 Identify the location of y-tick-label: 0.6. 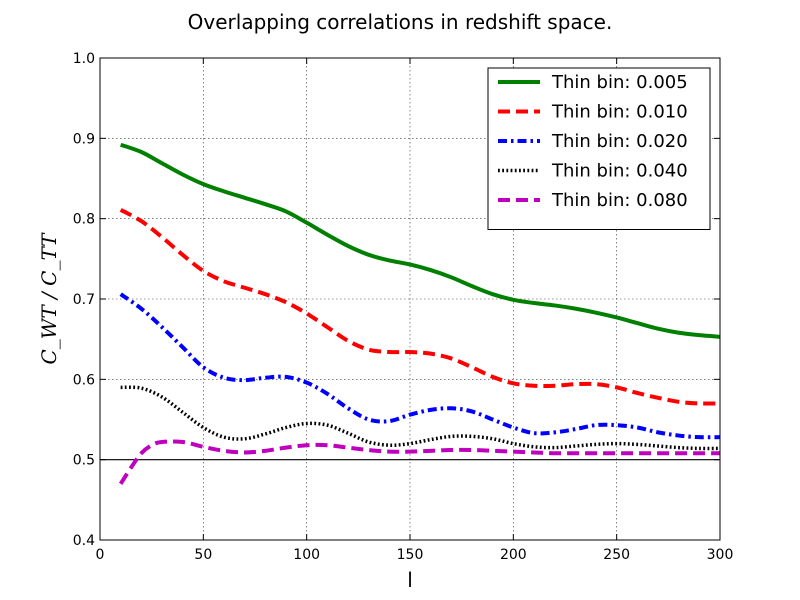
(84, 380).